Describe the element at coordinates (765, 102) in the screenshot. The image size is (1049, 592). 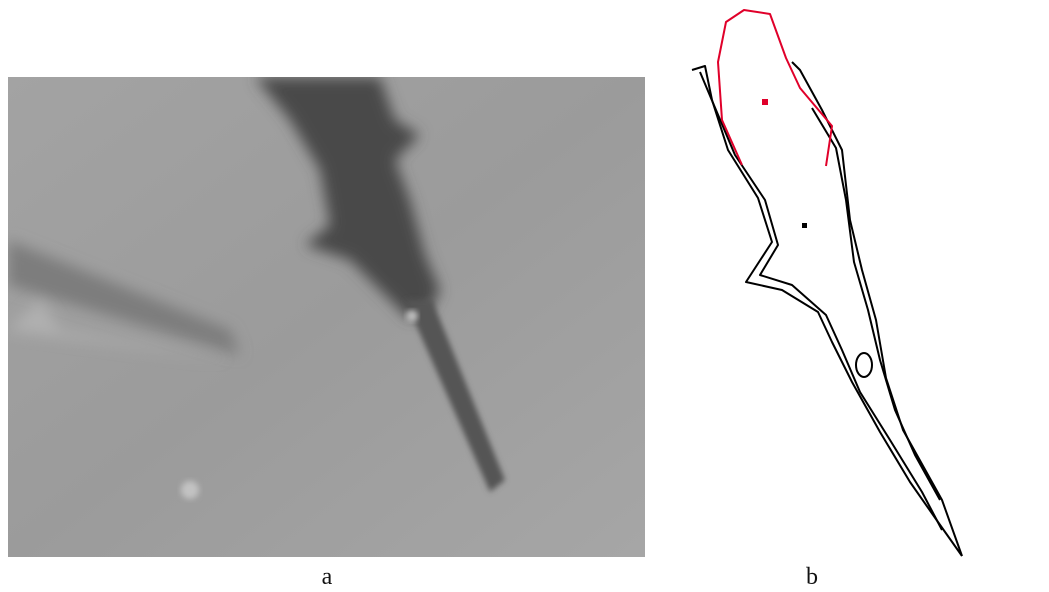
I see `red-centroid` at that location.